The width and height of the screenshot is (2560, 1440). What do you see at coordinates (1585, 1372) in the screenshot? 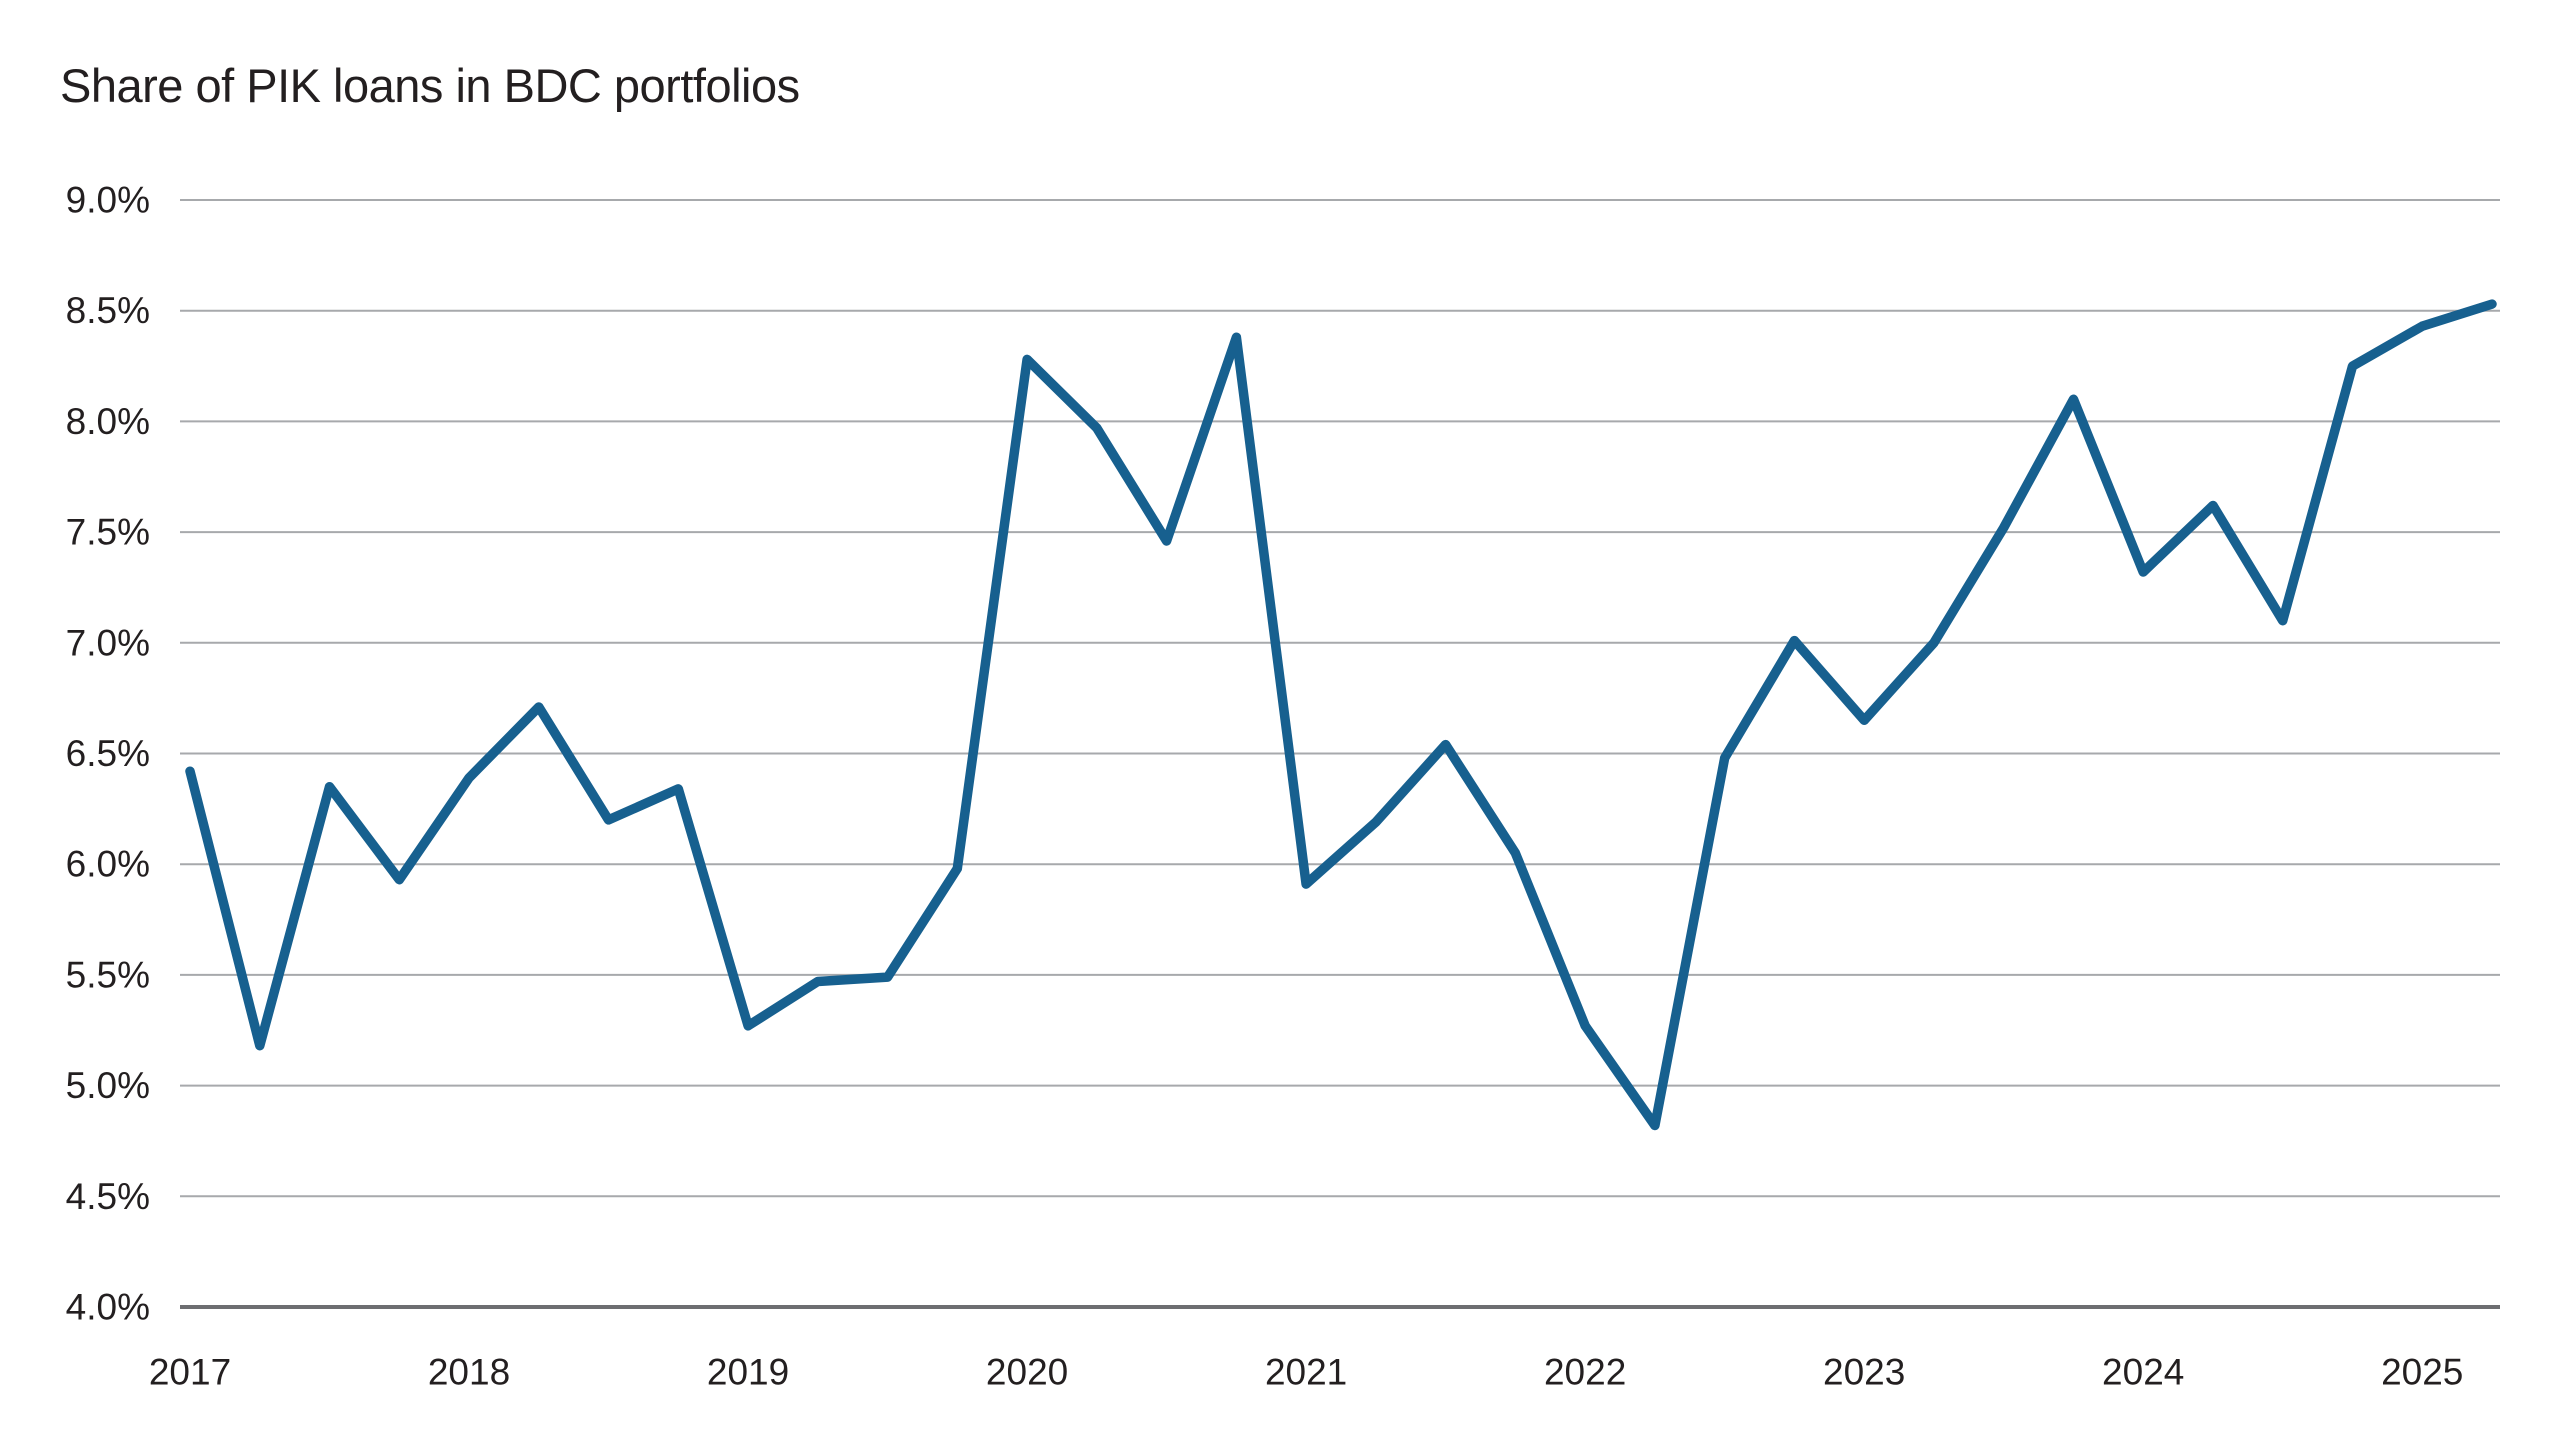
I see `x-tick-label: 2022` at bounding box center [1585, 1372].